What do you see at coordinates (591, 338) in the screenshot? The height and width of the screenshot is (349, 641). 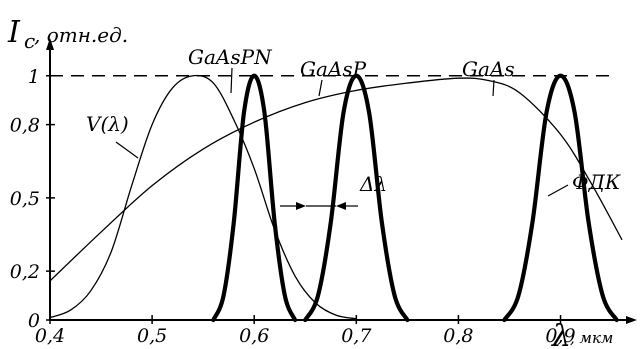 I see `x-axis-title-unit: , мкм` at bounding box center [591, 338].